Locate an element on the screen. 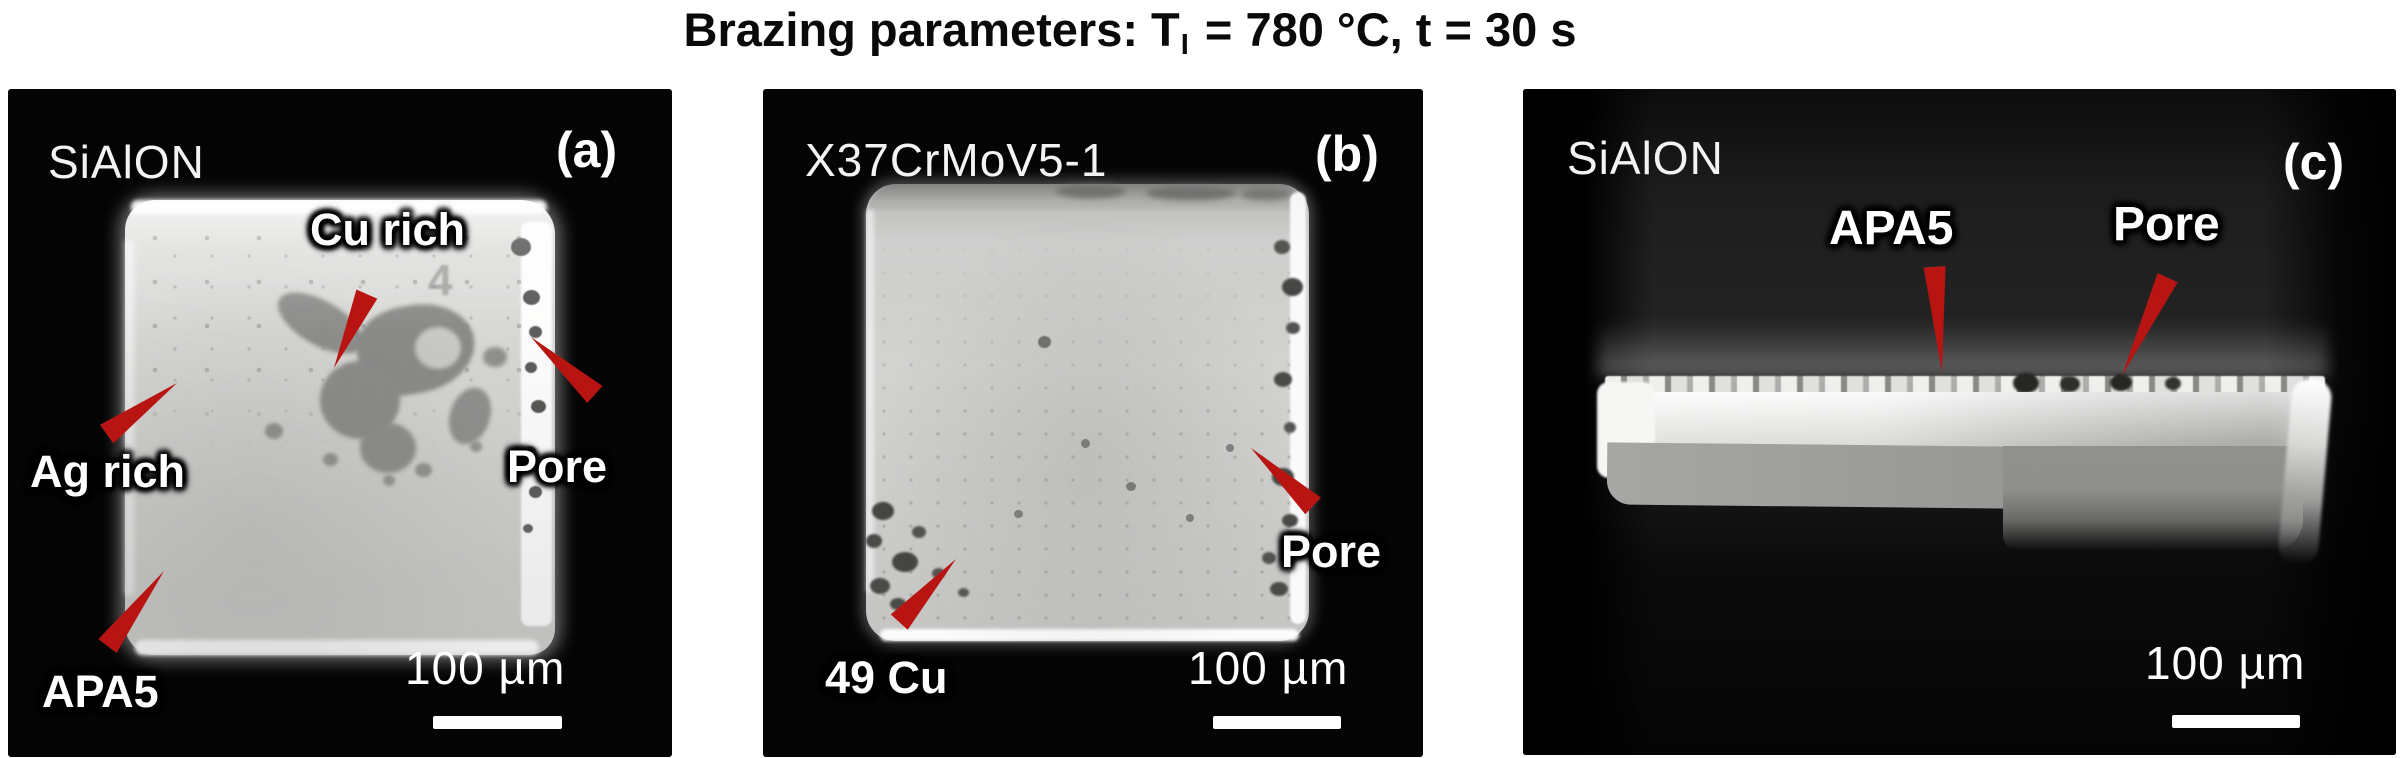 Image resolution: width=2400 pixels, height=758 pixels. bright-rim-top is located at coordinates (339, 207).